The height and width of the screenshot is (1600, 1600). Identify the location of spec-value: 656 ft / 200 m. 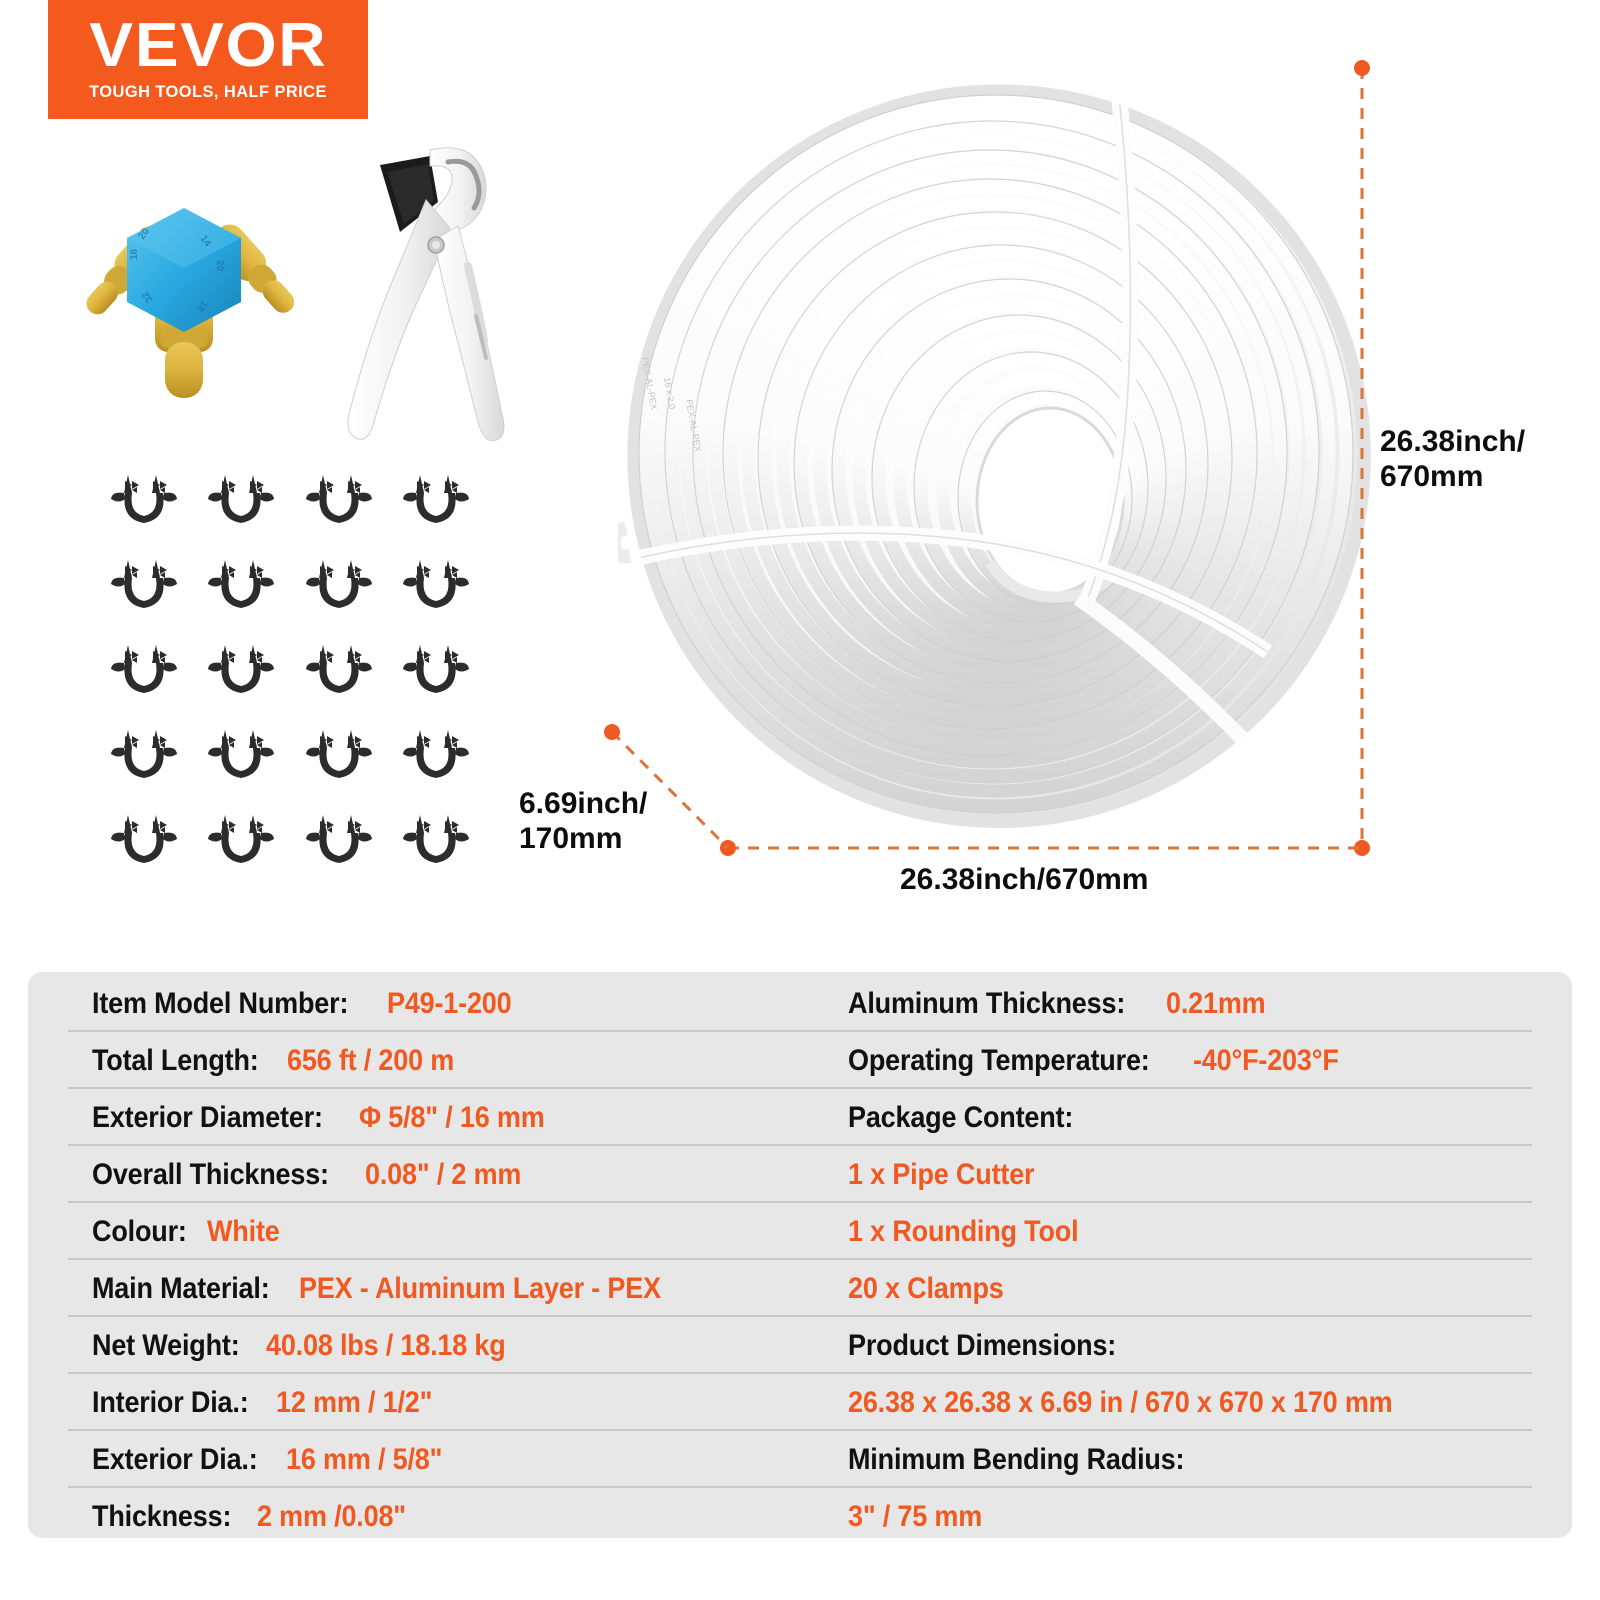
(371, 1060).